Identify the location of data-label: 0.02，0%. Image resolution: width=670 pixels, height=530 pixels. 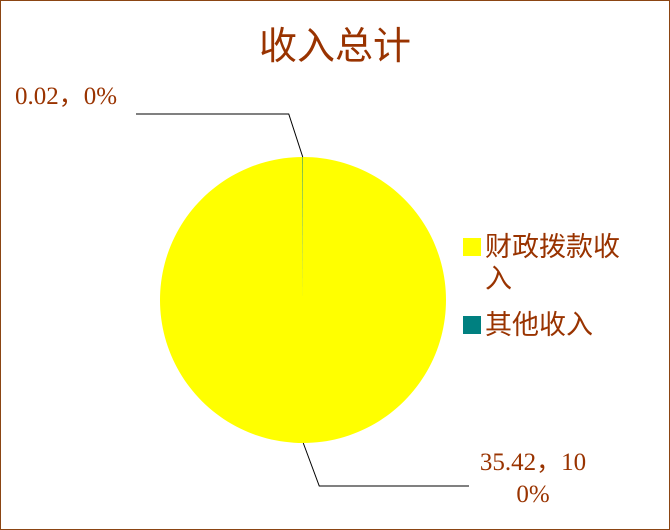
(66, 96).